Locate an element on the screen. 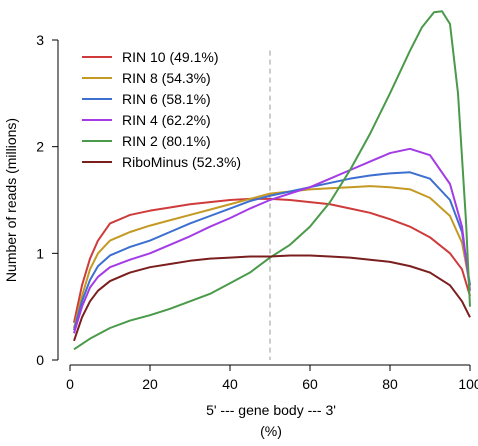  legend-label: RIN 4 (62.2%) is located at coordinates (166, 120).